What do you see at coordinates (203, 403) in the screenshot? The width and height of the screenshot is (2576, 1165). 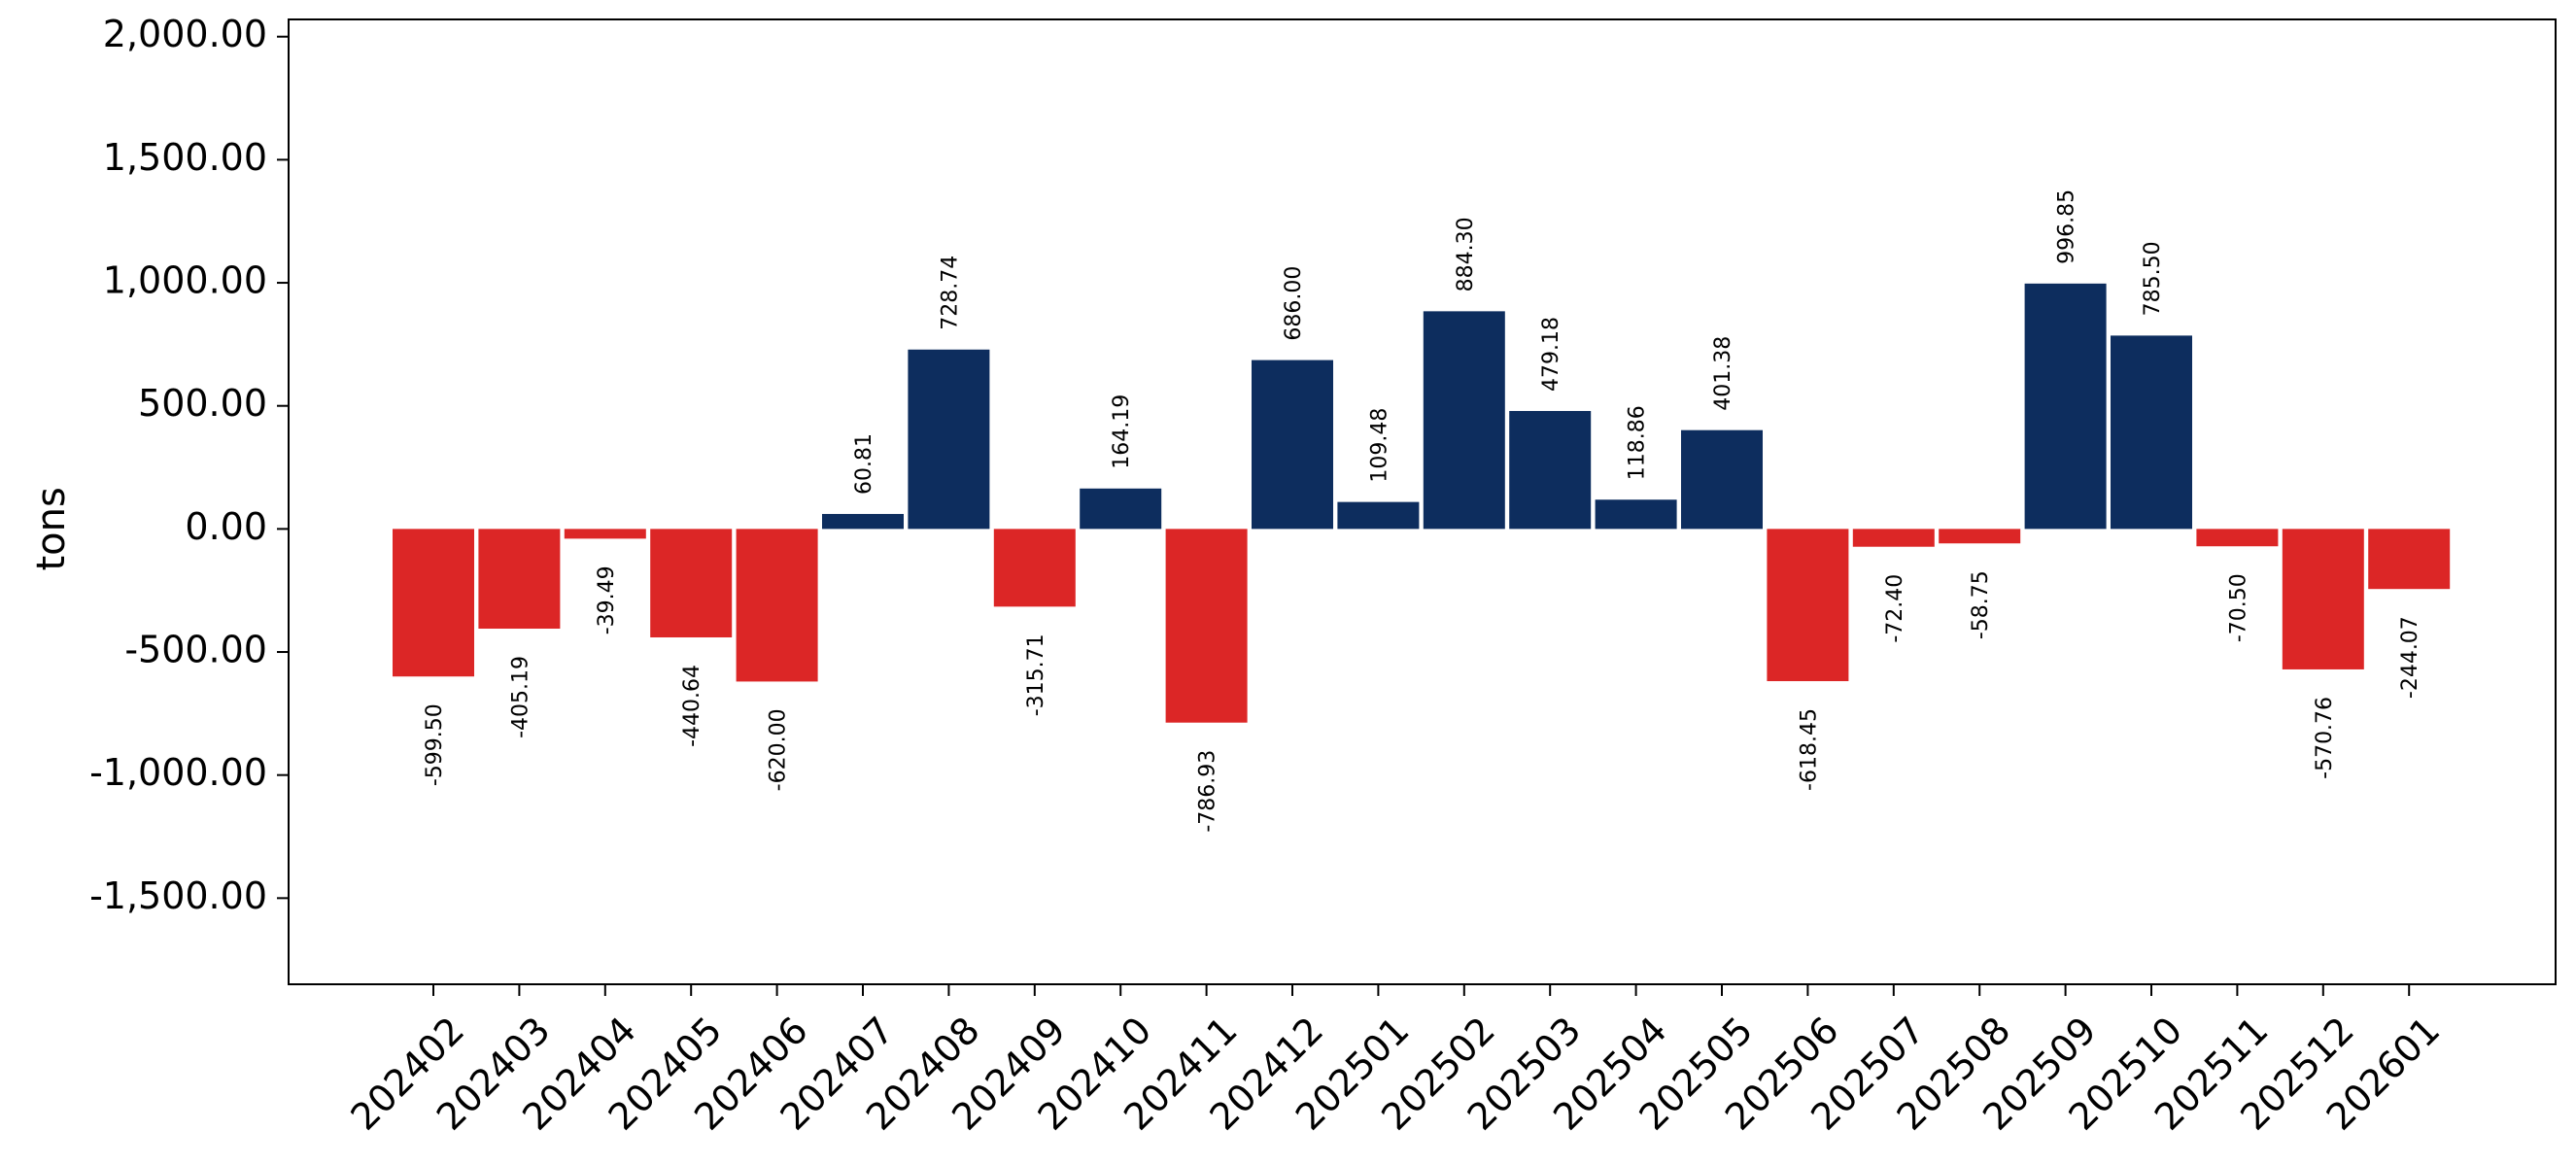 I see `y-tick-label: 500.00` at bounding box center [203, 403].